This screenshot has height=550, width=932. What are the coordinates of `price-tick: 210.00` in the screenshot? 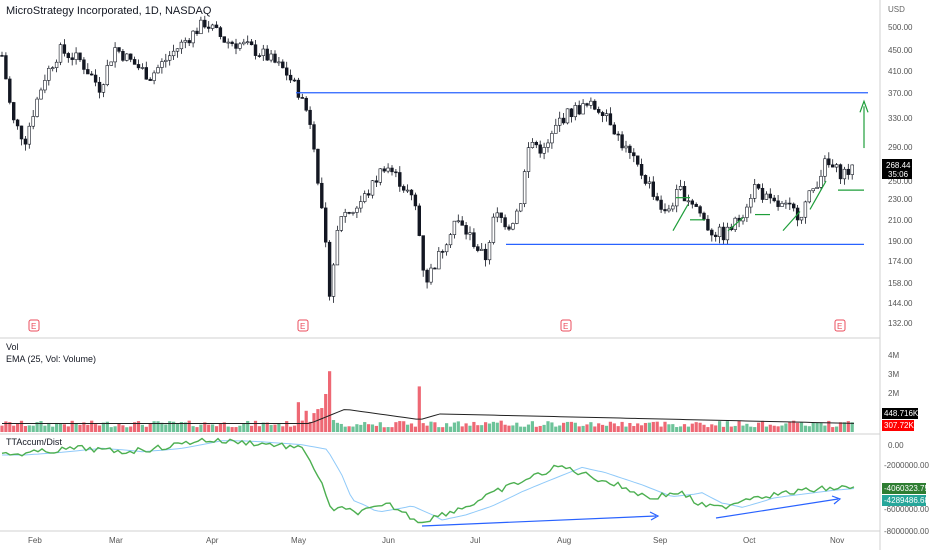 It's located at (900, 220).